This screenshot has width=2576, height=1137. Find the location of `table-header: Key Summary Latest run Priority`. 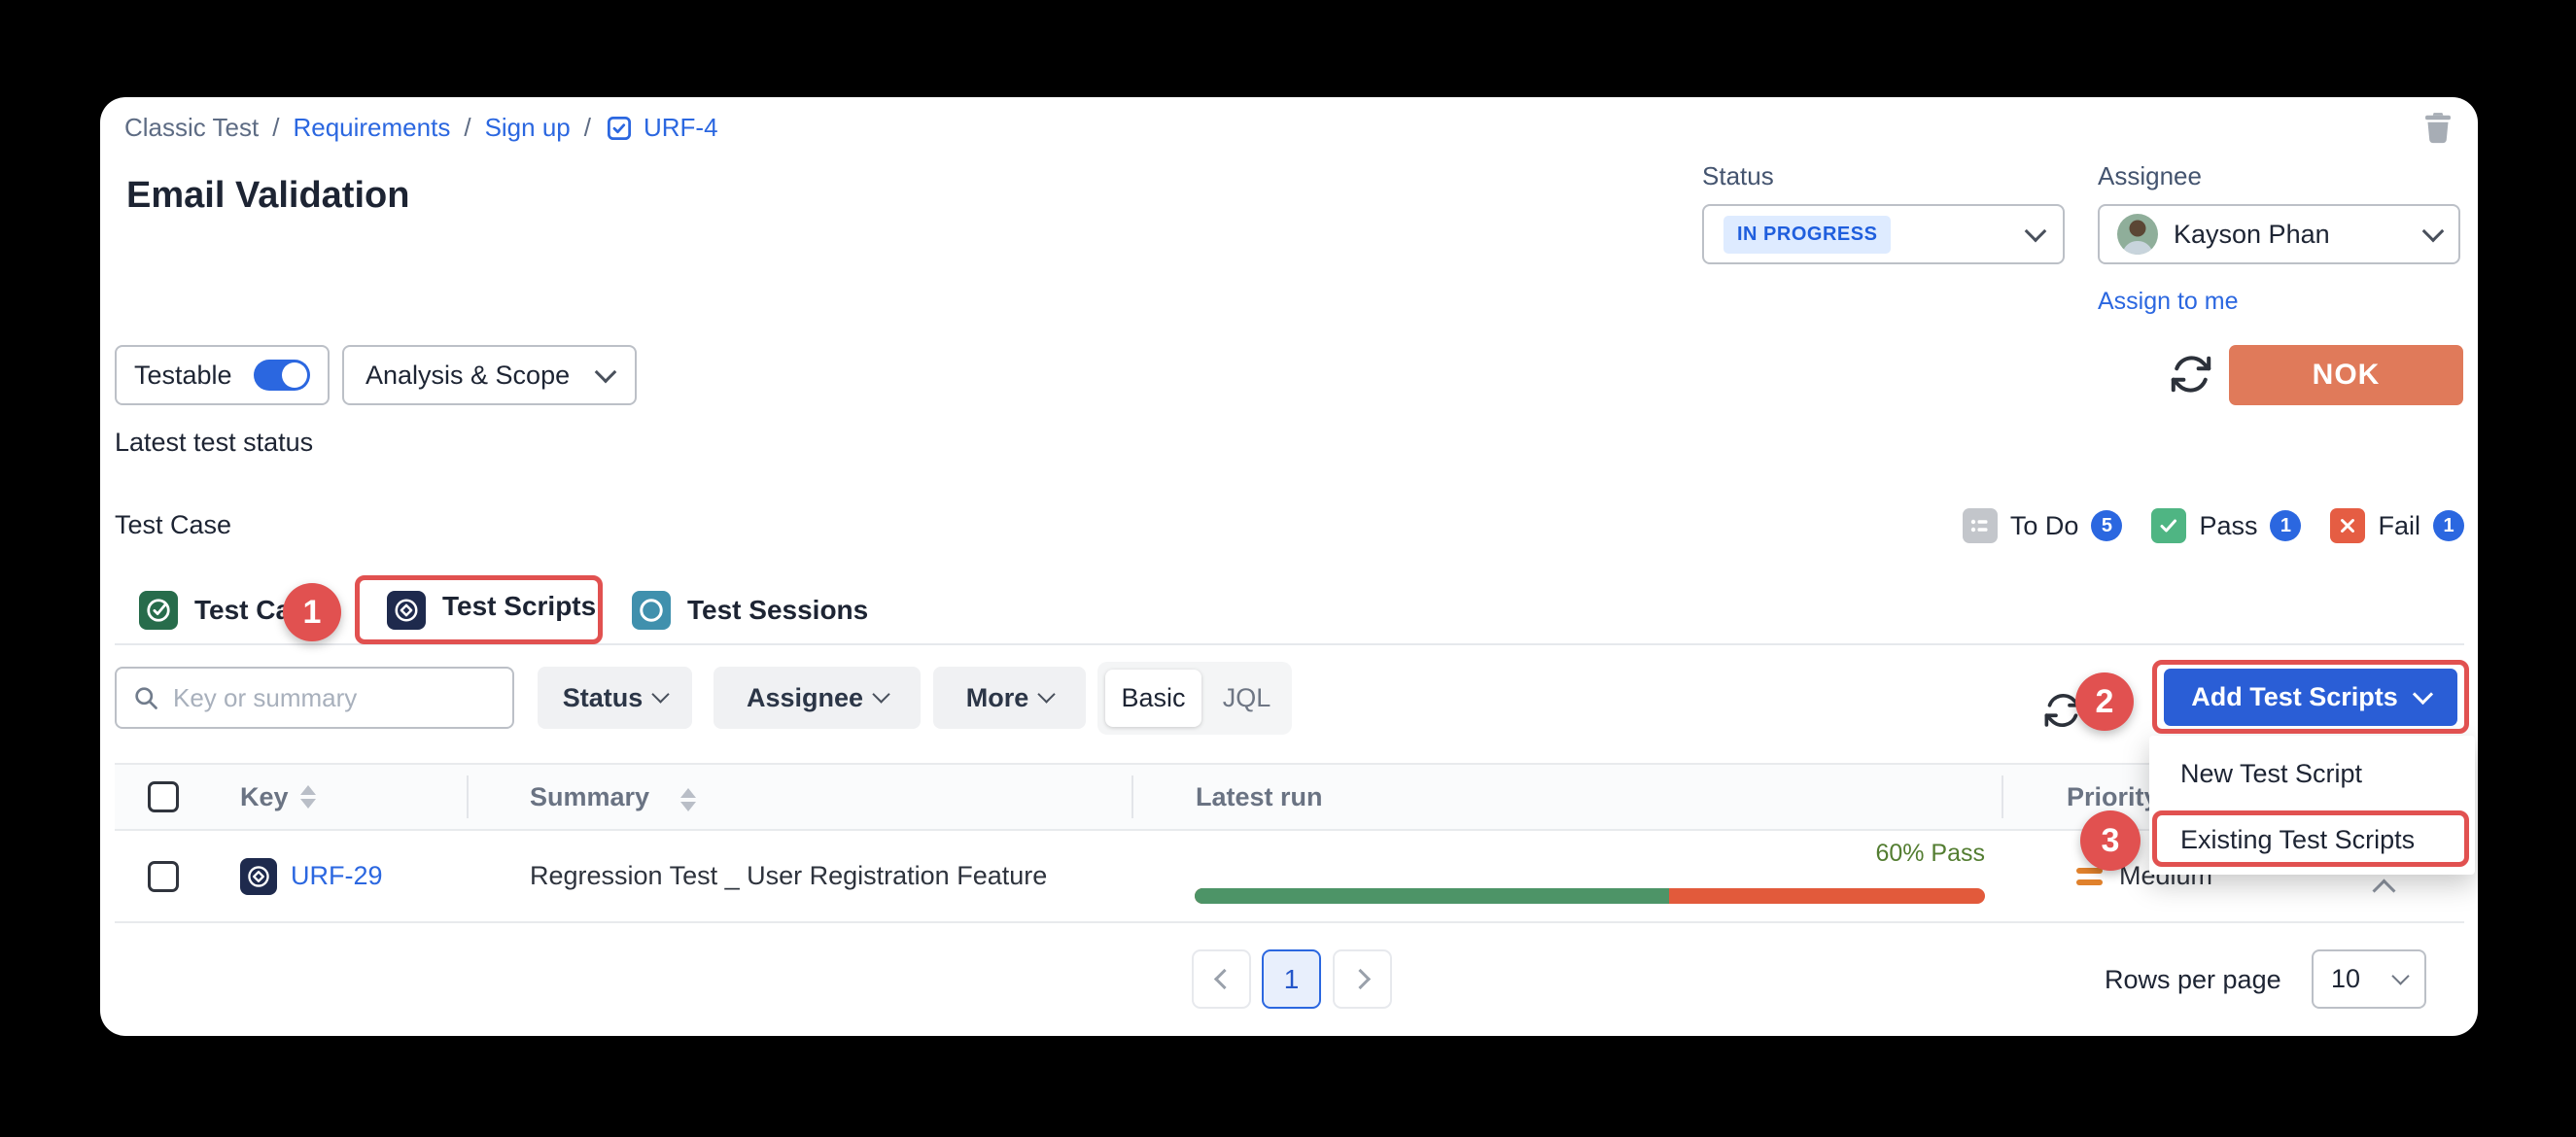

table-header: Key Summary Latest run Priority is located at coordinates (1289, 797).